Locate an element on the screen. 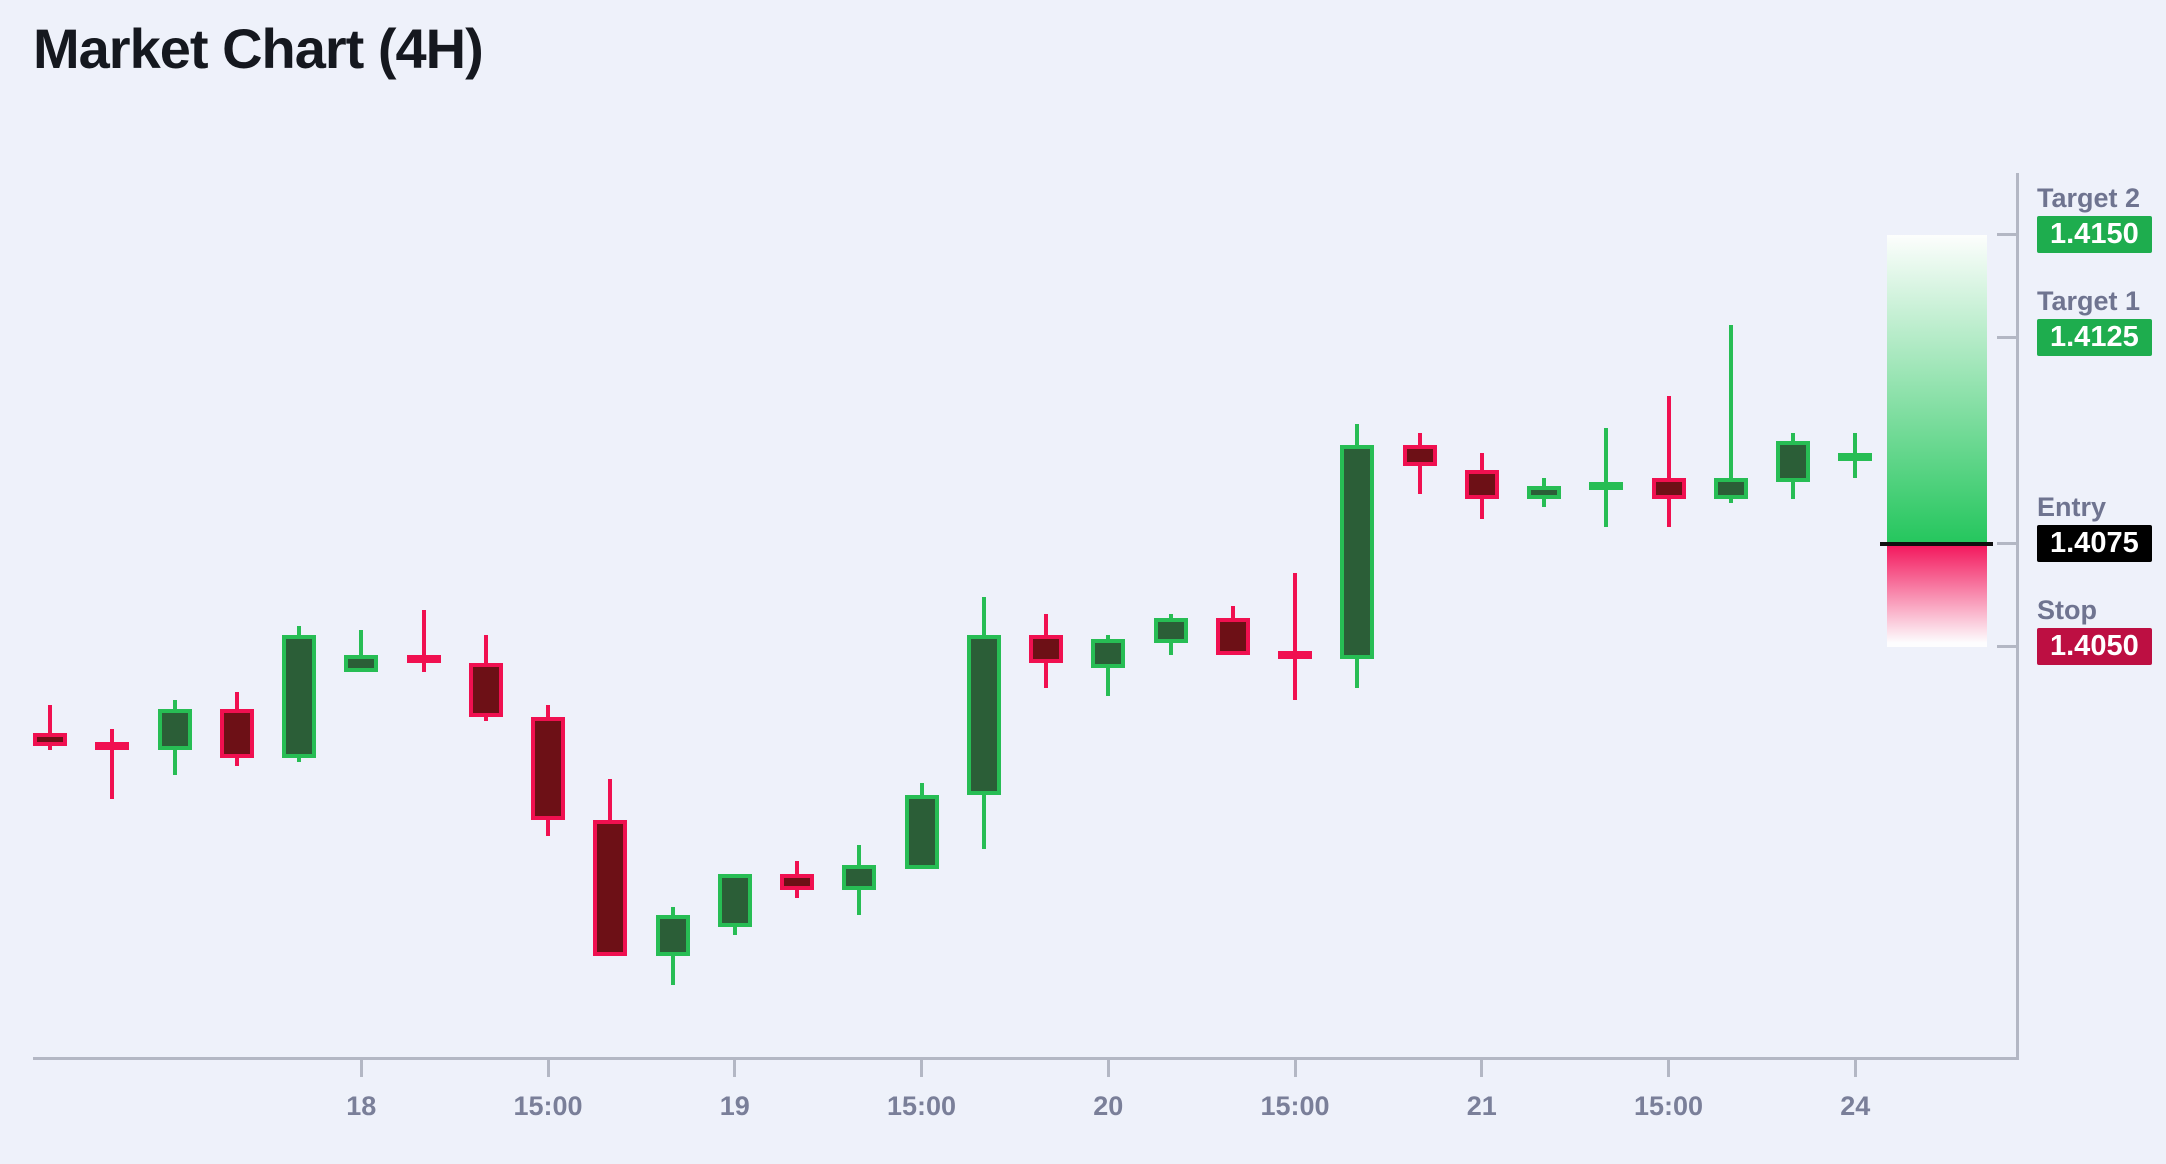  x-axis-label: 21 is located at coordinates (1481, 1106).